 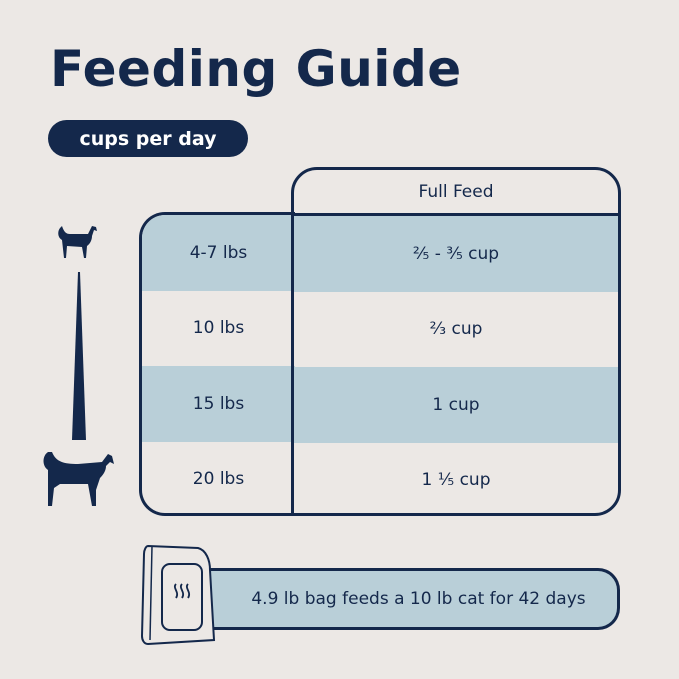 I want to click on amount-cell: 1 ¹⁄₅ cup, so click(x=456, y=480).